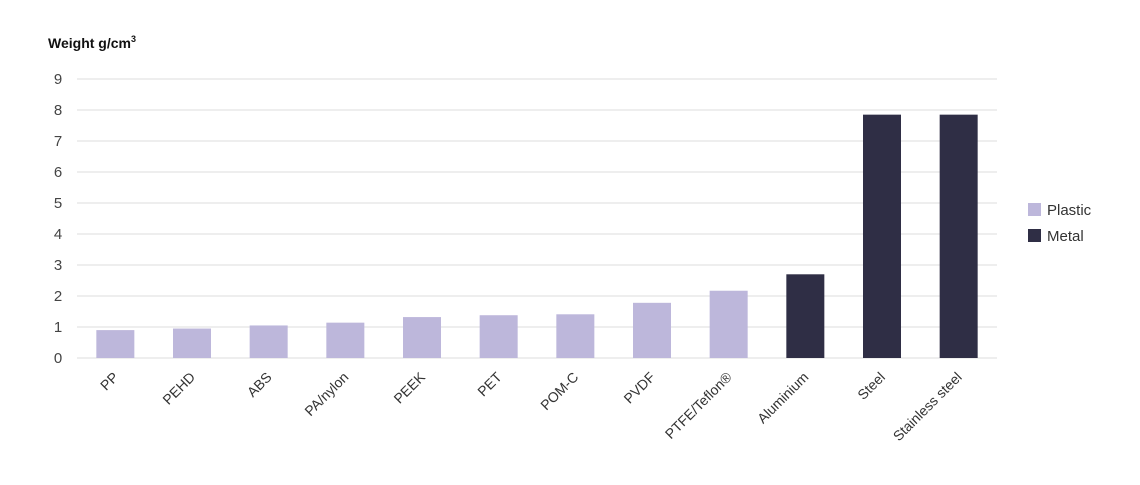 The width and height of the screenshot is (1140, 485). Describe the element at coordinates (58, 219) in the screenshot. I see `y-axis-ticks: 0 1 2 3 4 5 6 7 8 9` at that location.